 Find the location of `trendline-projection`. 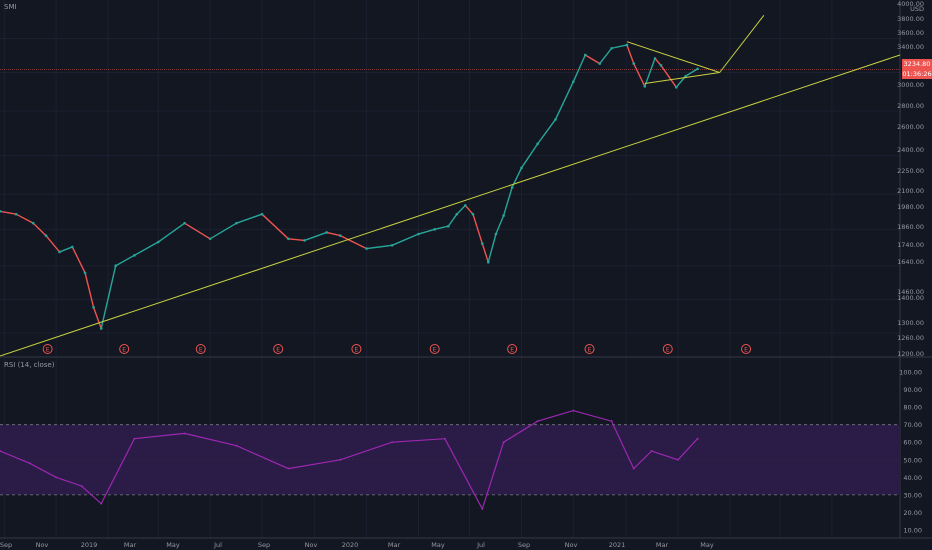

trendline-projection is located at coordinates (742, 44).